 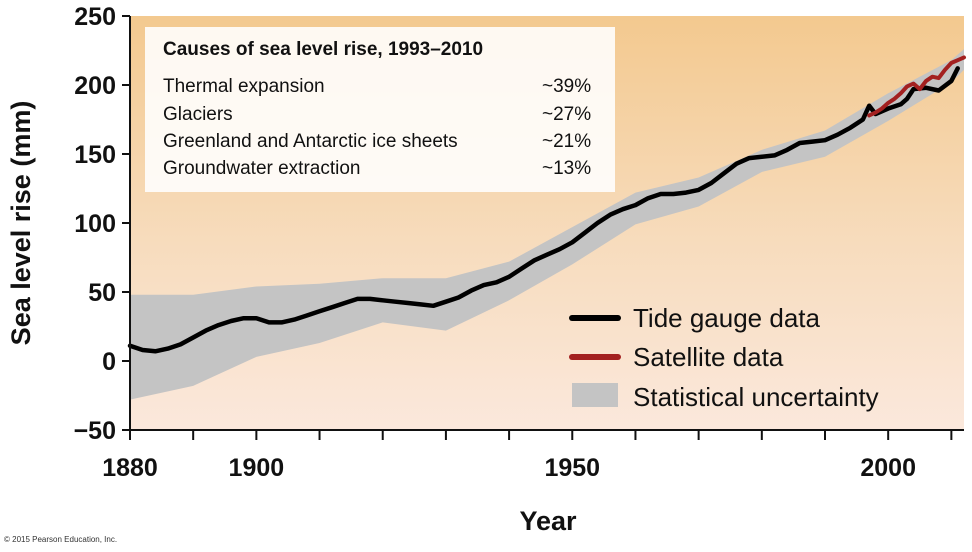 What do you see at coordinates (109, 362) in the screenshot?
I see `y-tick-label: 0` at bounding box center [109, 362].